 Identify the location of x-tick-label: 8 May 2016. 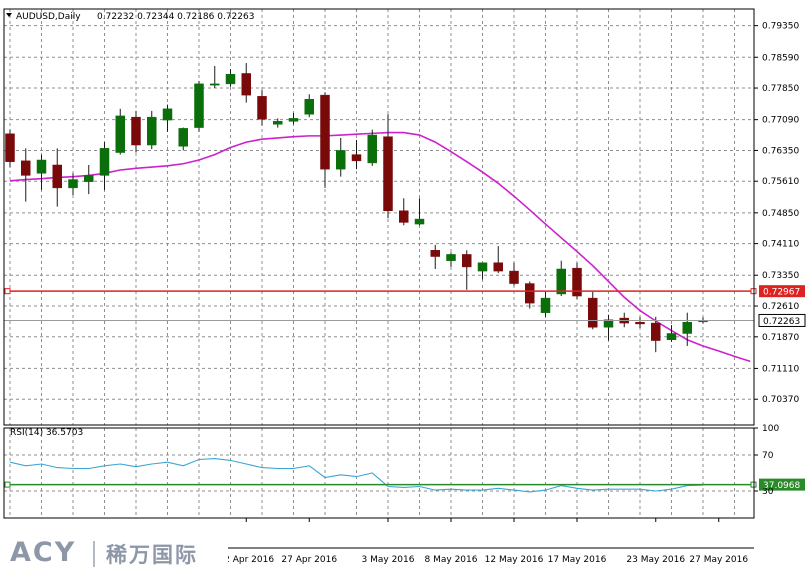
(451, 560).